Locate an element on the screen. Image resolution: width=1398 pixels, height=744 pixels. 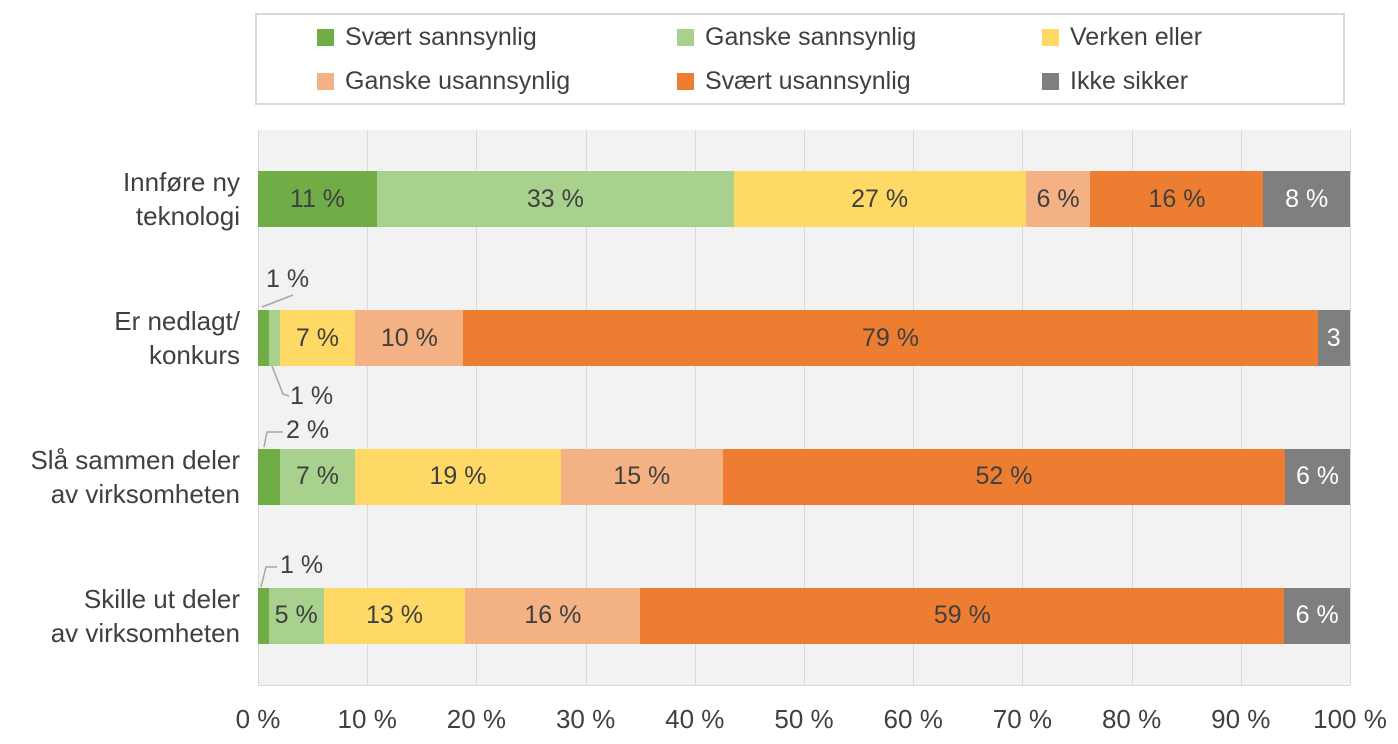
x-tick-label: 20 % is located at coordinates (476, 719).